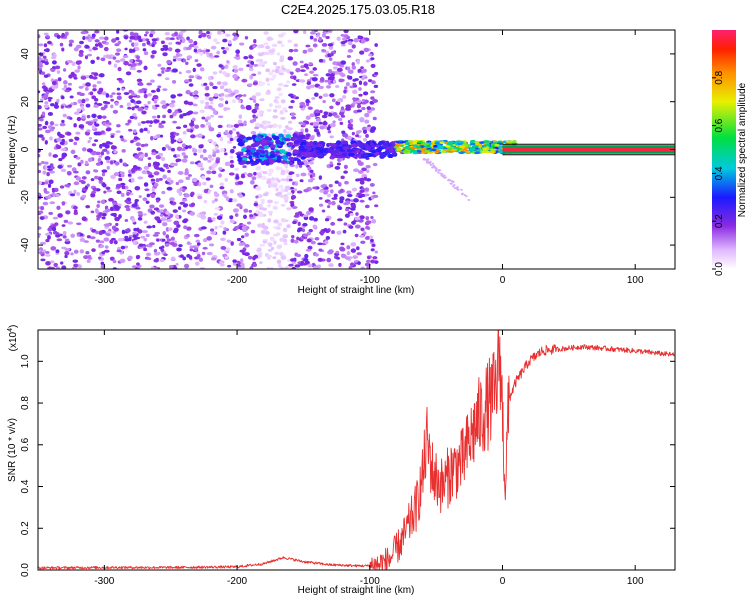  I want to click on snr-y-tick-label: 0.4, so click(25, 486).